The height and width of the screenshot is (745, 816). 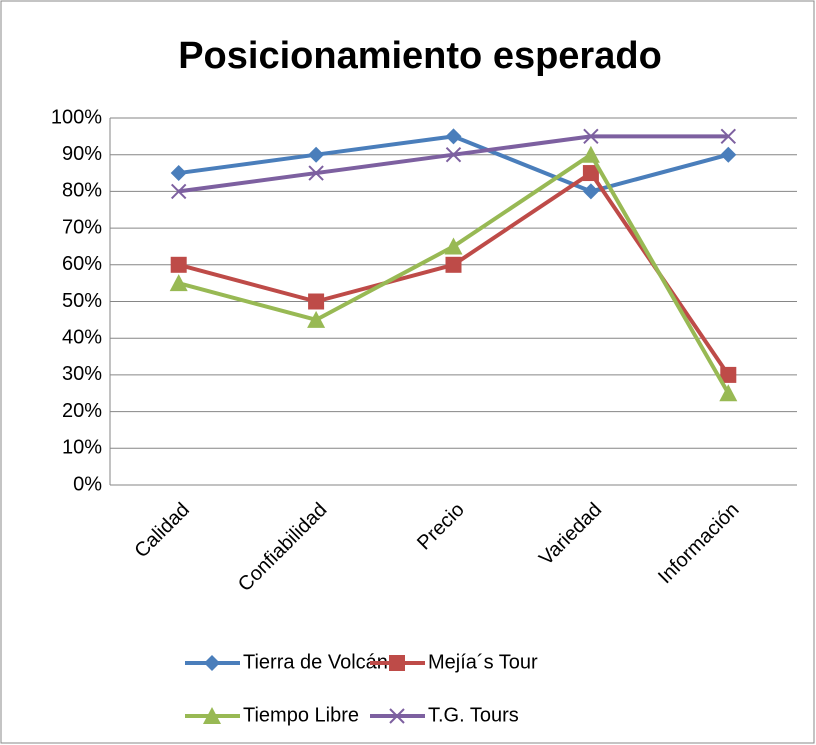 What do you see at coordinates (483, 662) in the screenshot?
I see `legend-label: Mejía´s Tour` at bounding box center [483, 662].